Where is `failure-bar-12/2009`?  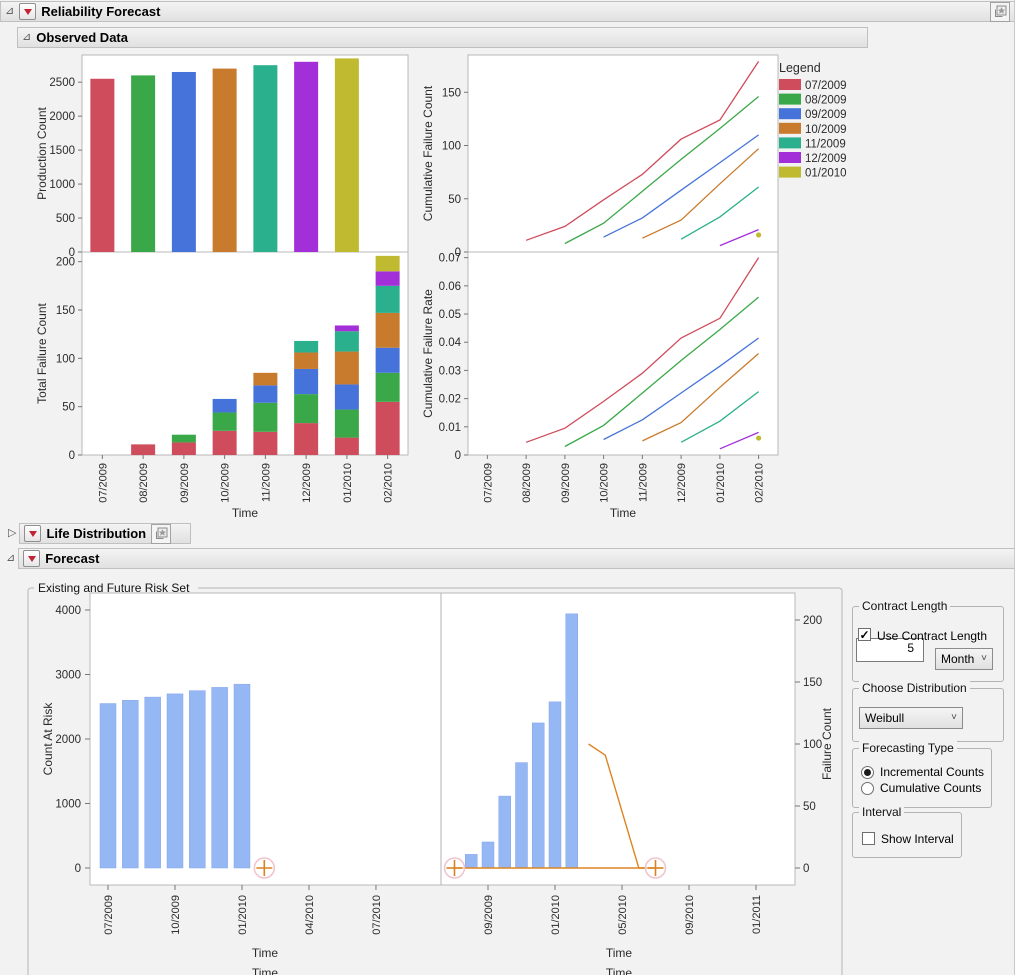
failure-bar-12/2009 is located at coordinates (538, 795).